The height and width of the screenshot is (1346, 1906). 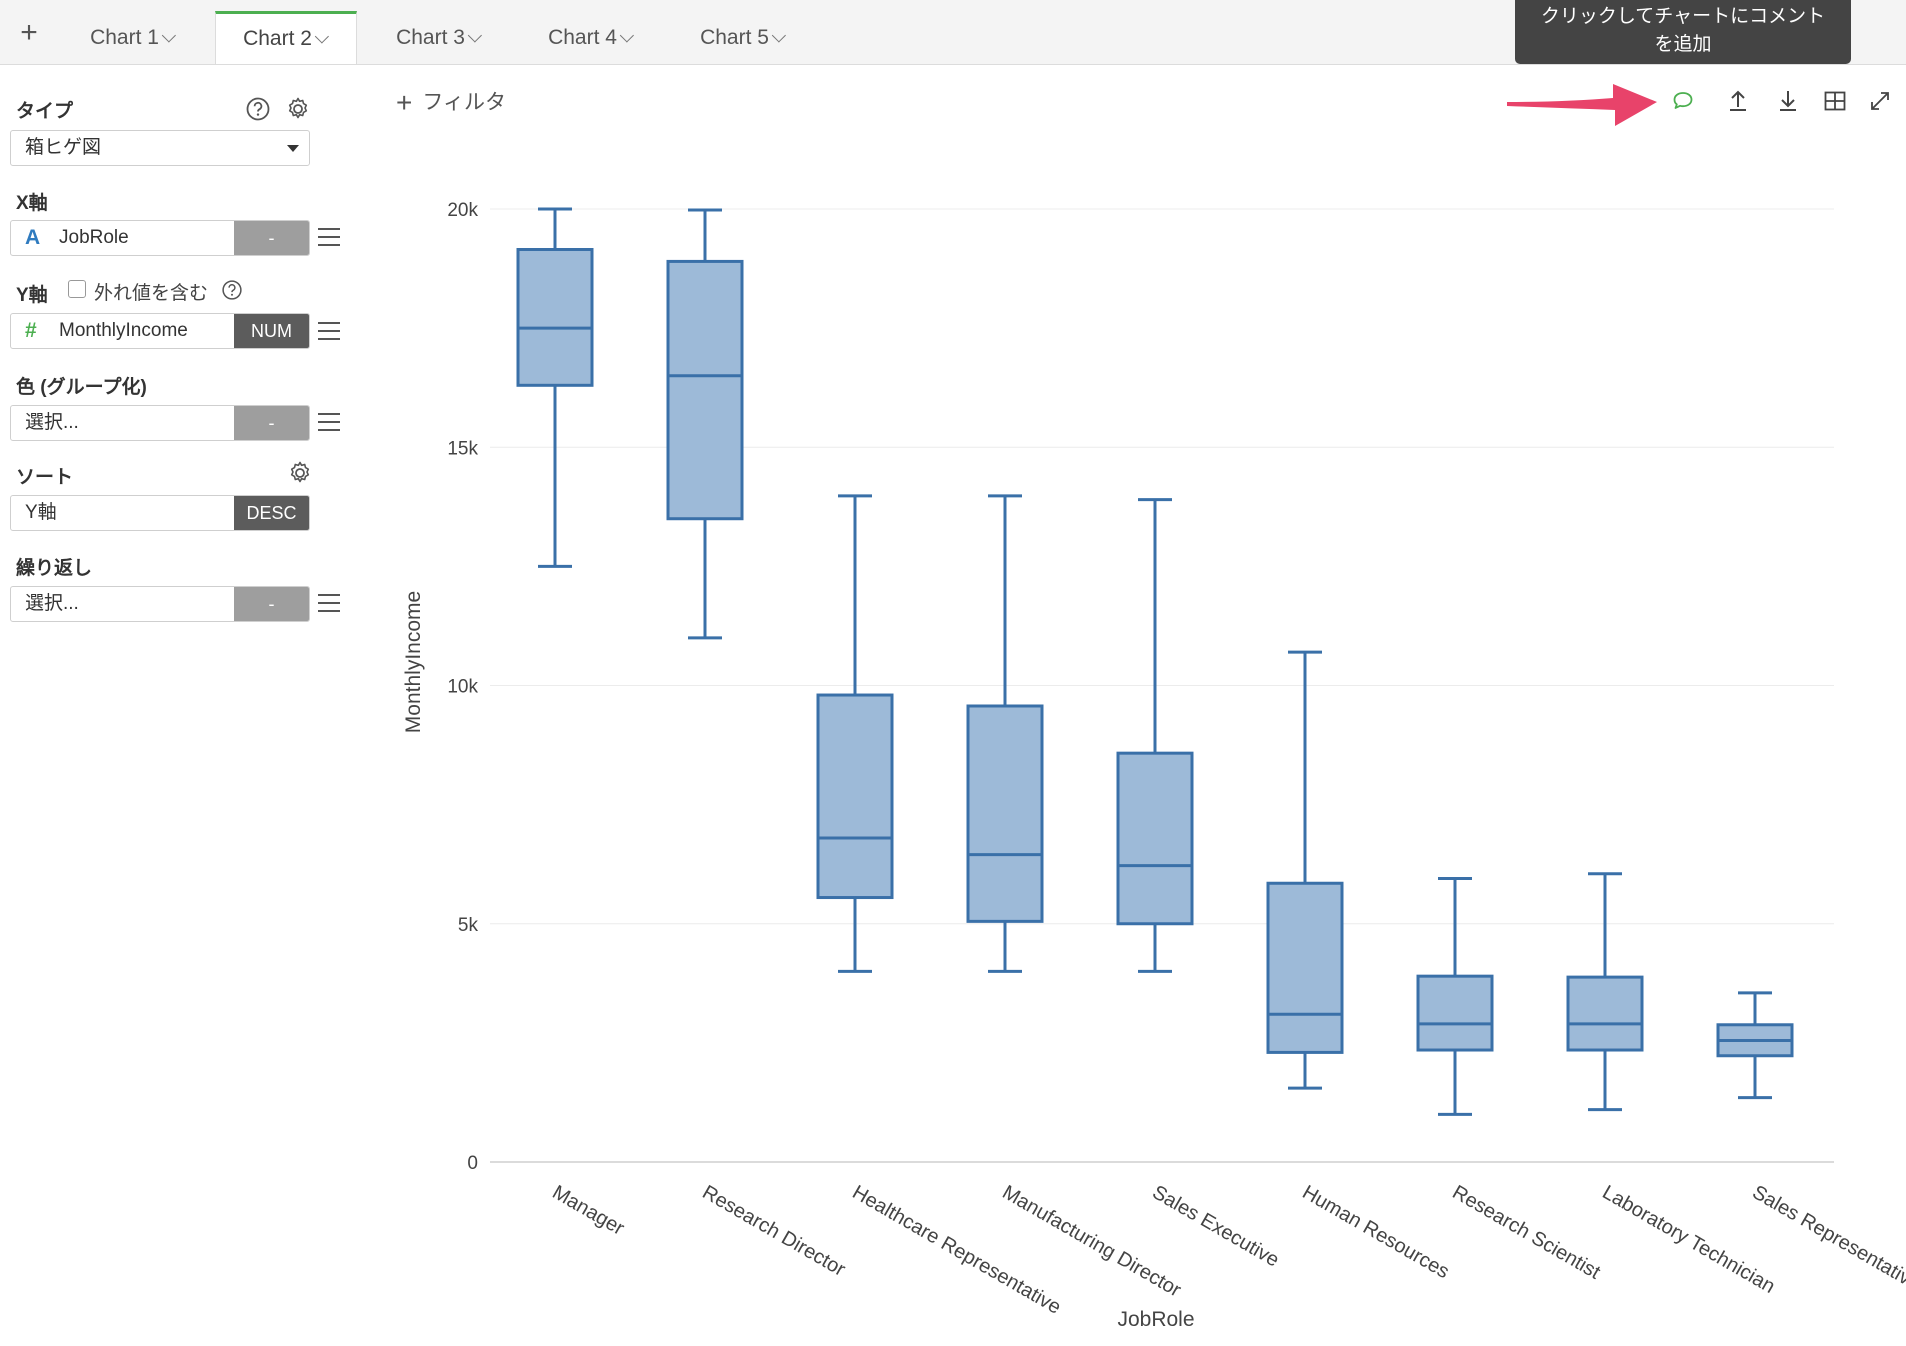 I want to click on sort-field: Y軸 DESC, so click(x=160, y=513).